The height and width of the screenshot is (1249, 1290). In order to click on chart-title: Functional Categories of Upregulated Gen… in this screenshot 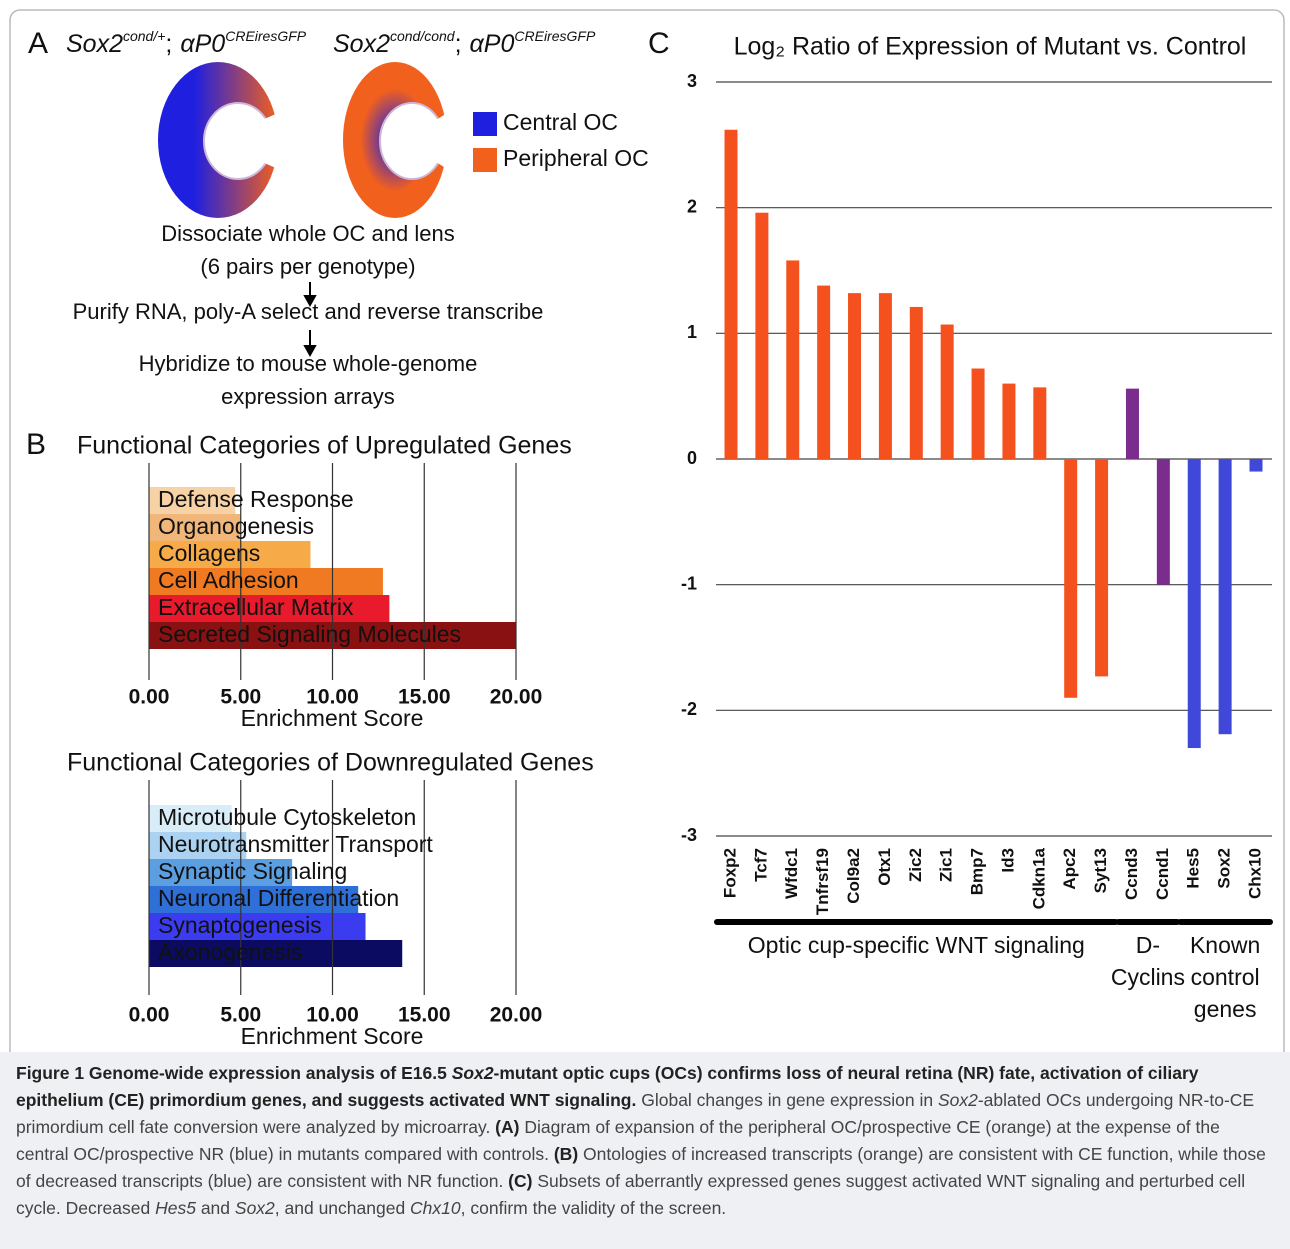, I will do `click(324, 446)`.